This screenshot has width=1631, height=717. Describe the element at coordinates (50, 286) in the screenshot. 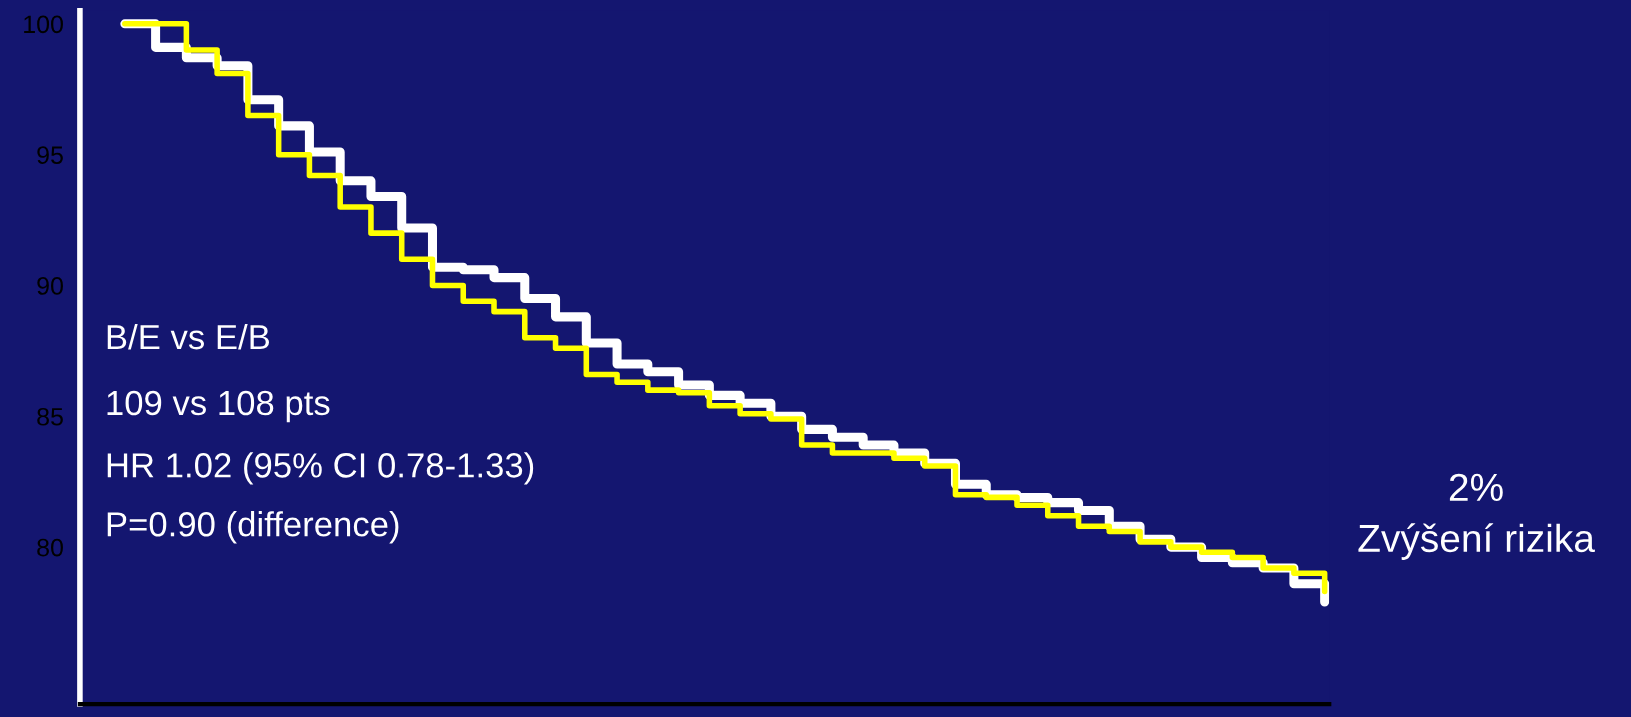

I see `y-tick-label: 90` at that location.